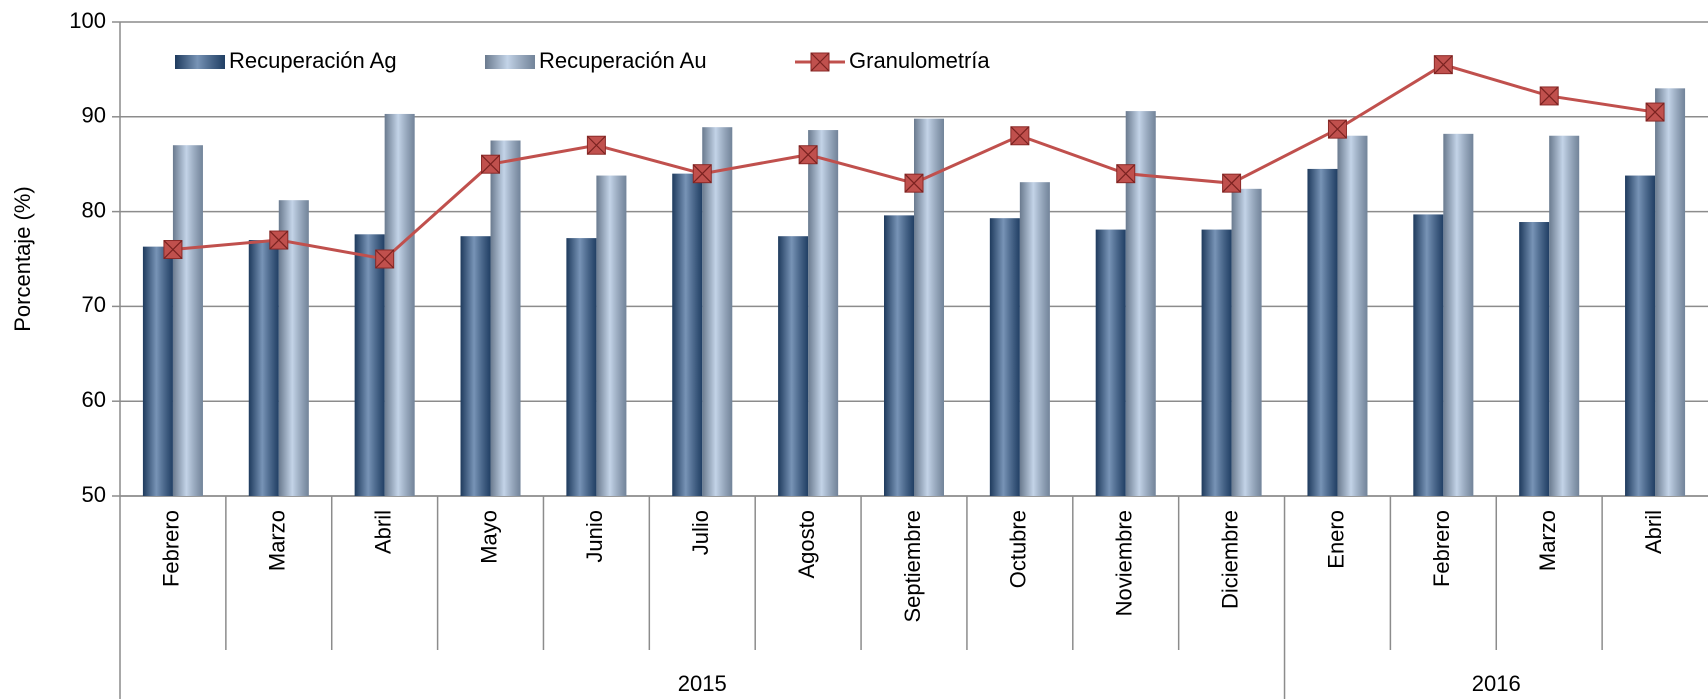 The height and width of the screenshot is (699, 1708). What do you see at coordinates (1496, 683) in the screenshot?
I see `group-label: 2016` at bounding box center [1496, 683].